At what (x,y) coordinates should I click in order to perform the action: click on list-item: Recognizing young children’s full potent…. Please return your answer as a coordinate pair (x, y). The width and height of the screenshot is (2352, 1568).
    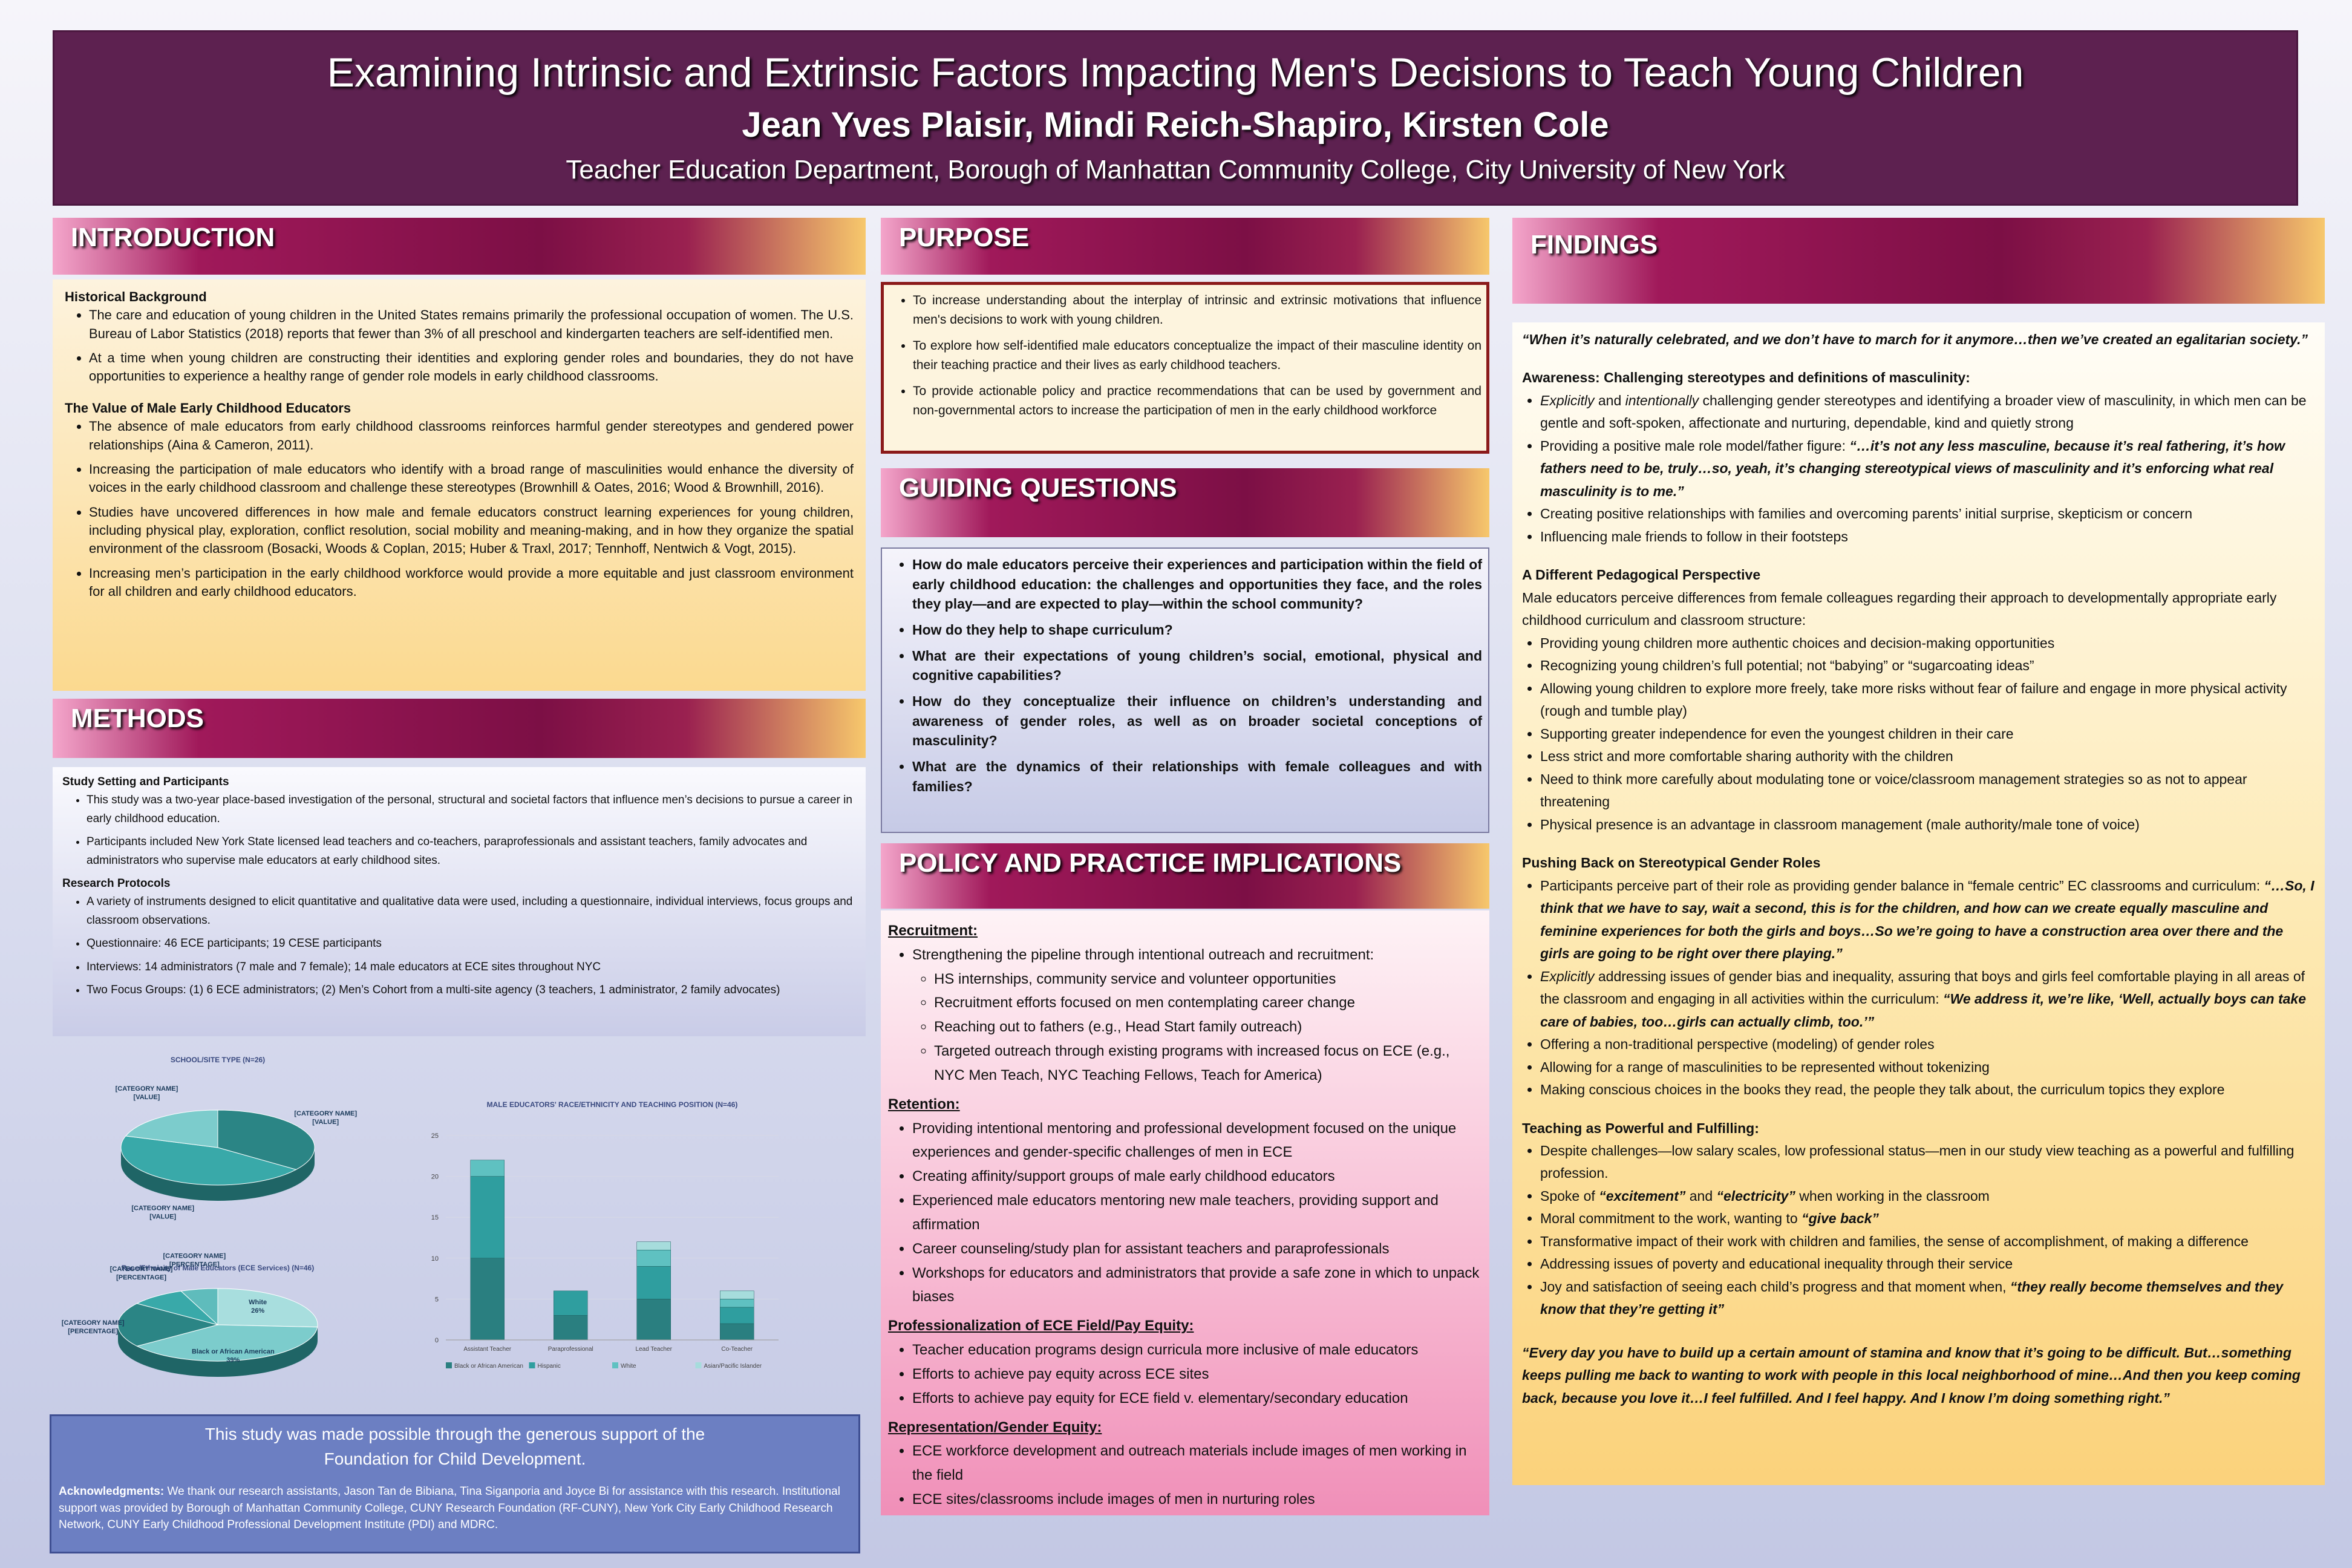
    Looking at the image, I should click on (1928, 666).